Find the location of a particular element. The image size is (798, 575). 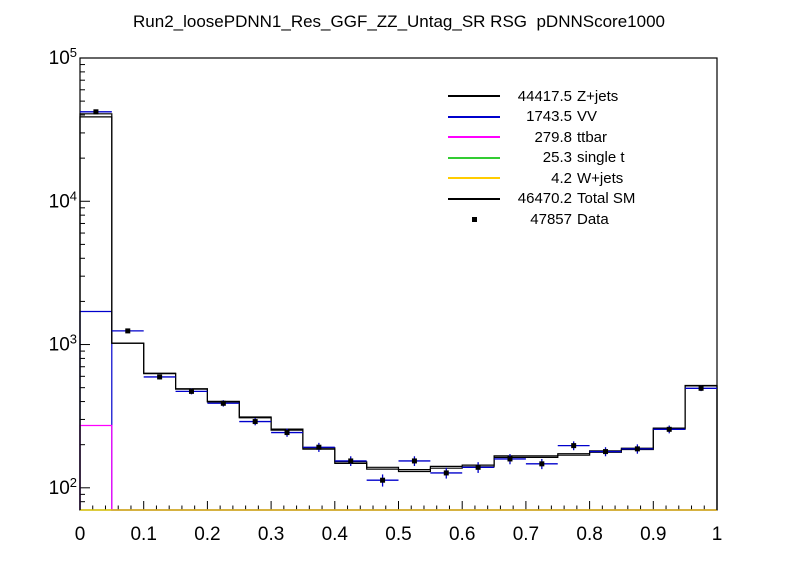

svg-text: 0.3 is located at coordinates (271, 534).